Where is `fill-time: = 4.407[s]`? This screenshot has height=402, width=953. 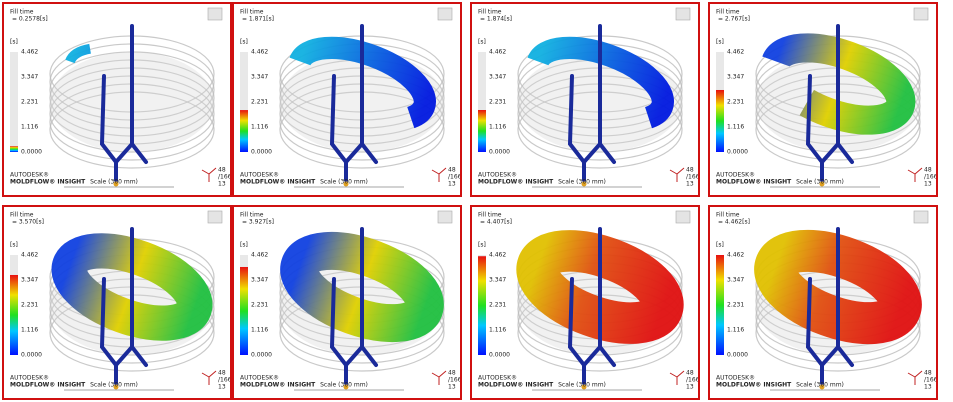
fill-time: = 4.407[s] is located at coordinates (496, 222).